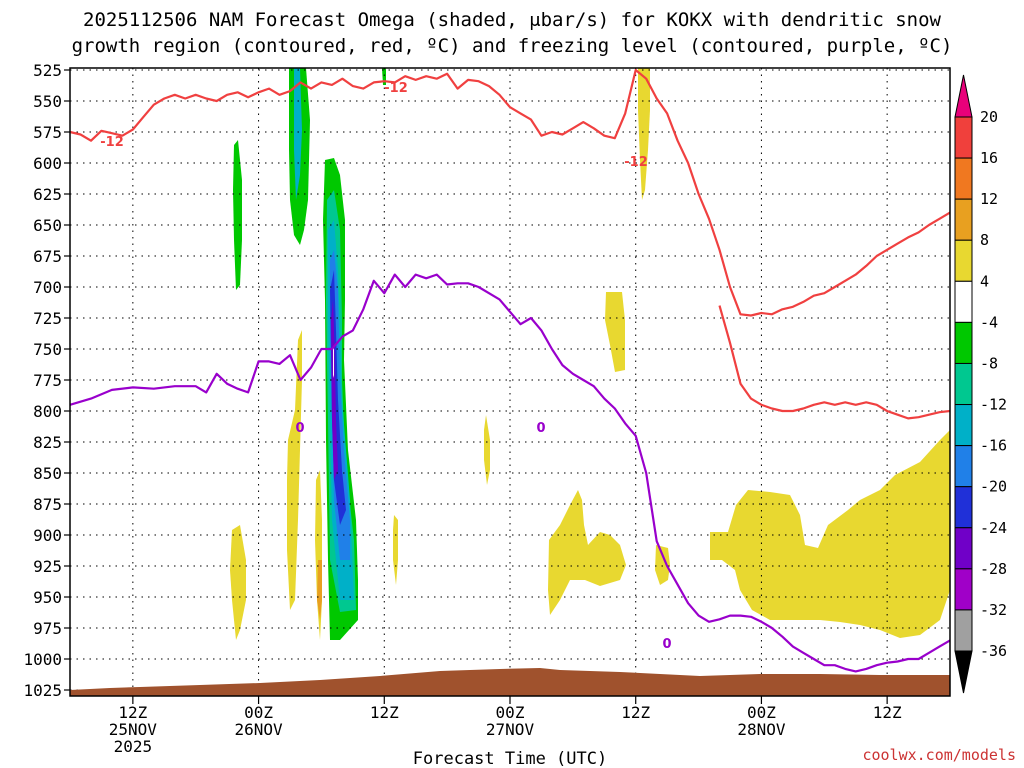 The width and height of the screenshot is (1024, 768). Describe the element at coordinates (989, 199) in the screenshot. I see `colorbar-tick-label: 12` at that location.